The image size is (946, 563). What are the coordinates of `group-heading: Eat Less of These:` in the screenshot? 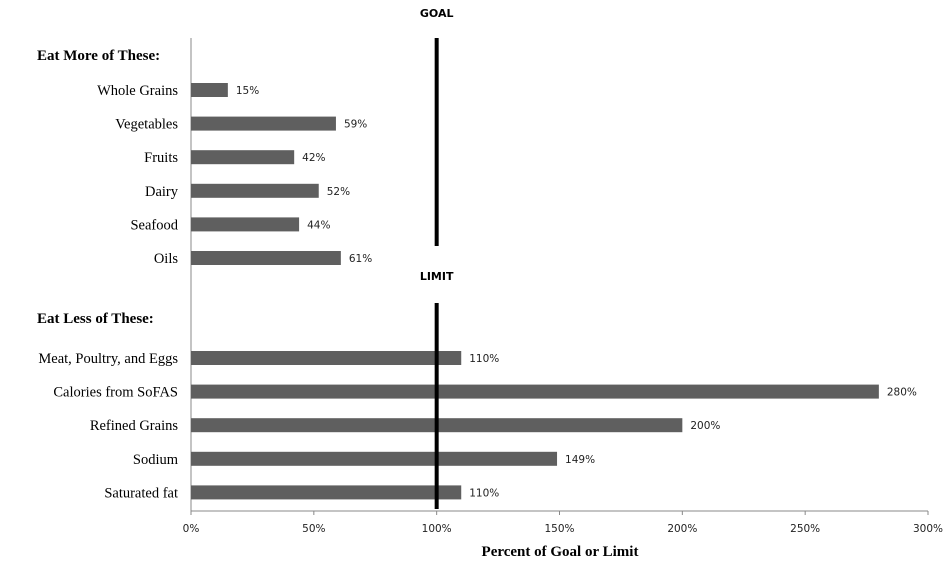 It's located at (95, 319).